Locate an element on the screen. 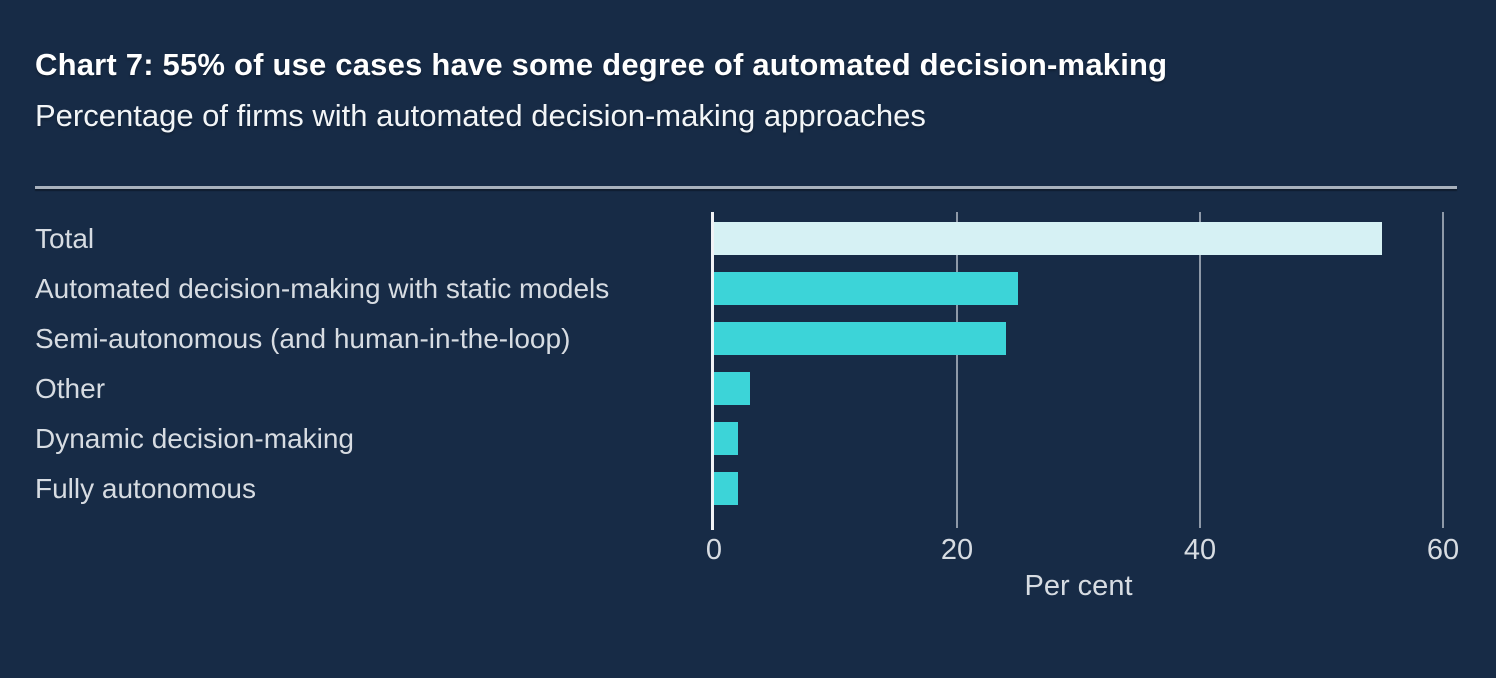 The image size is (1496, 678). category-label: Semi-autonomous (and human-in-the-loop) is located at coordinates (303, 338).